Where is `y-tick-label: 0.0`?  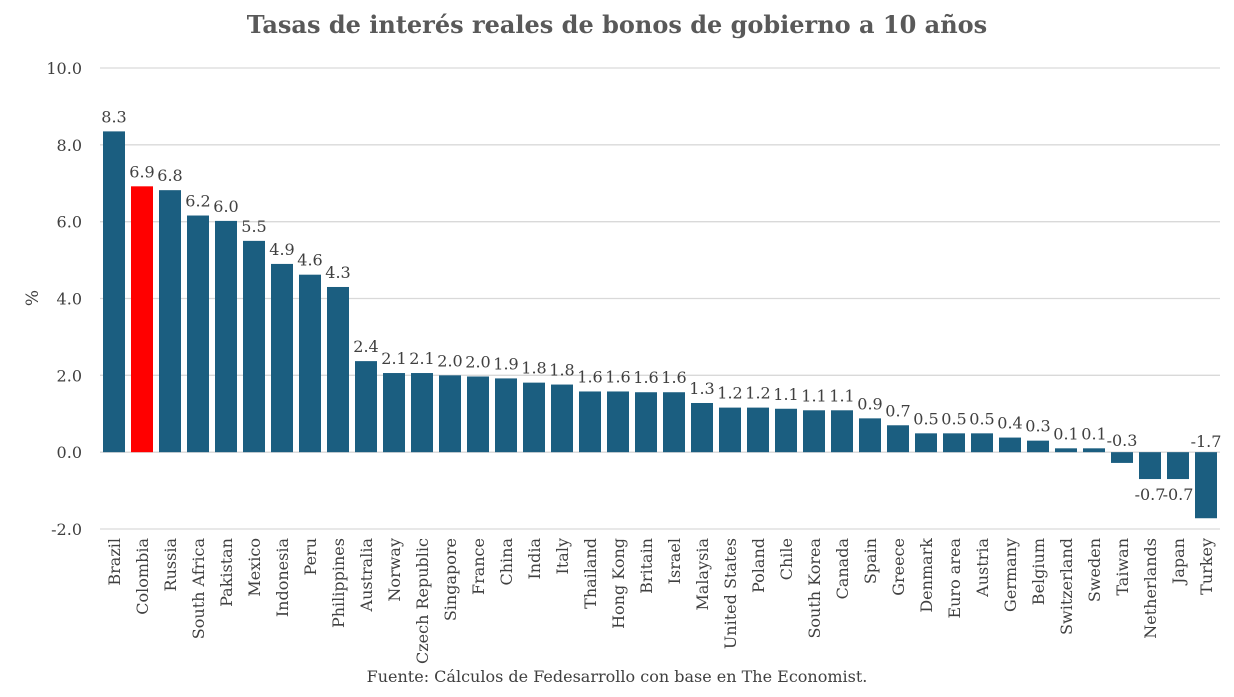
y-tick-label: 0.0 is located at coordinates (69, 452).